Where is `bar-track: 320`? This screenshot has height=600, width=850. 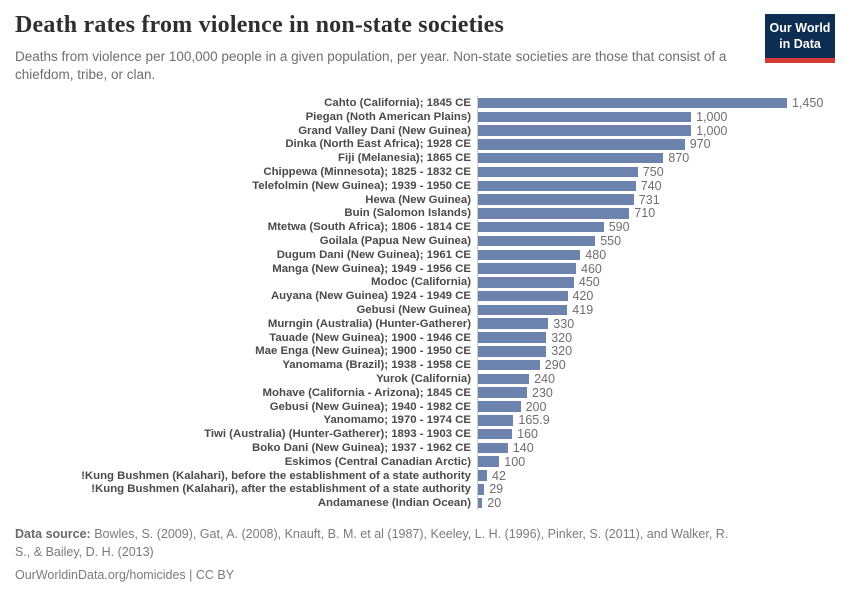
bar-track: 320 is located at coordinates (656, 351).